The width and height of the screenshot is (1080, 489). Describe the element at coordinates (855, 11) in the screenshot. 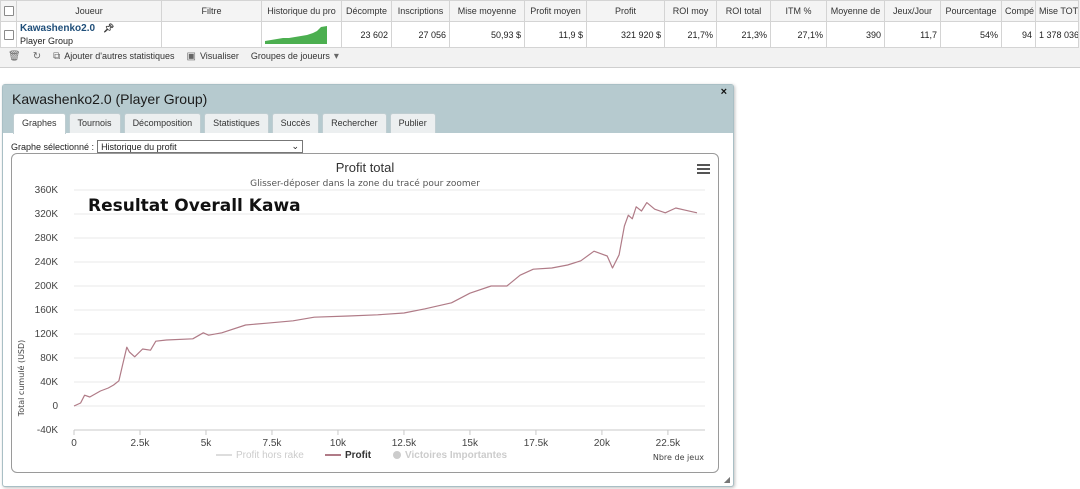

I see `column-header: Moyenne de` at that location.